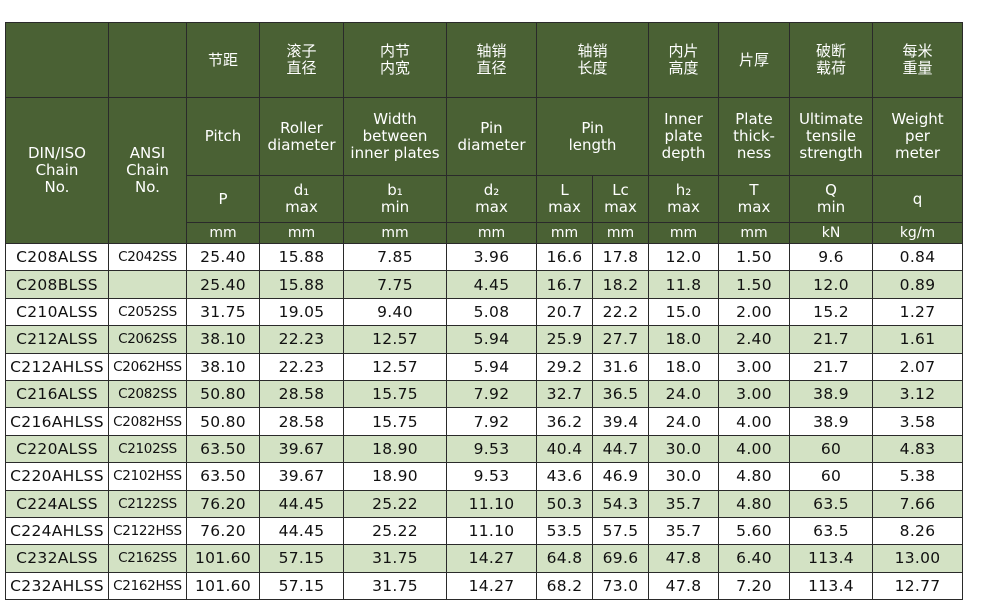 The image size is (1000, 606). I want to click on chain-ansi: C2052SS, so click(147, 312).